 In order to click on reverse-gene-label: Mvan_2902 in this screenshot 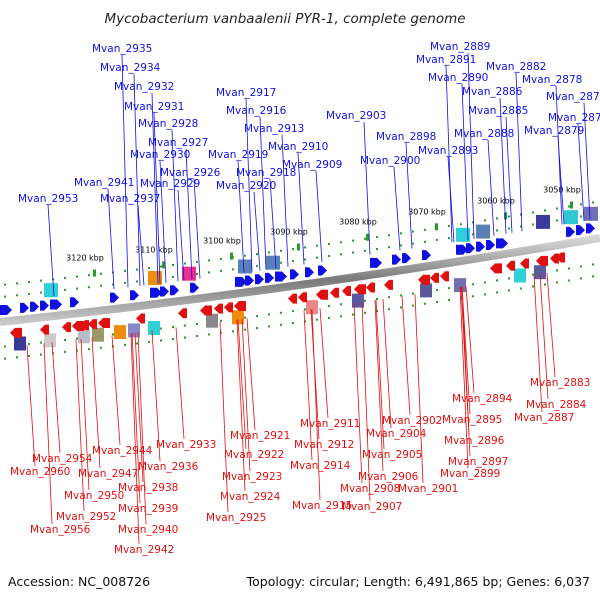, I will do `click(412, 421)`.